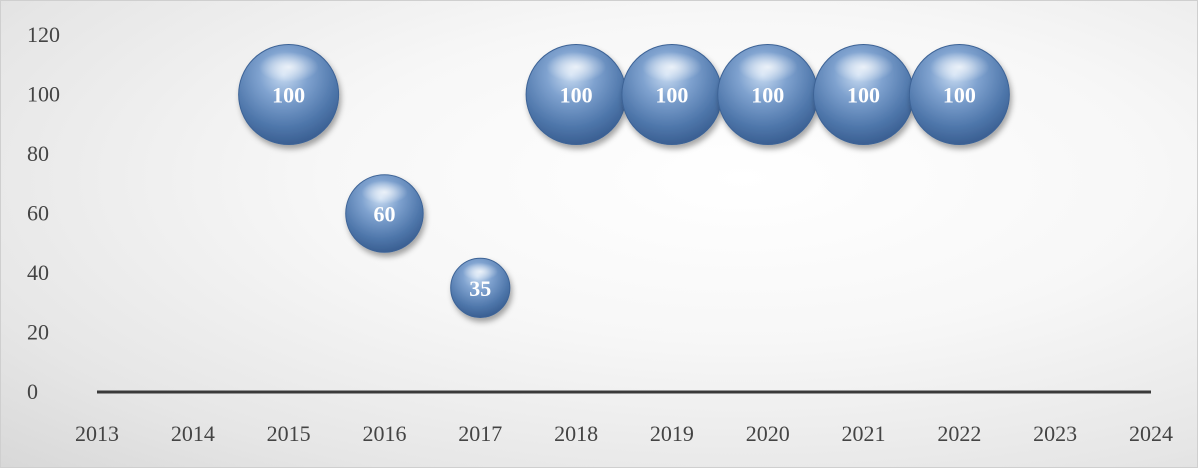  What do you see at coordinates (43, 34) in the screenshot?
I see `y-tick-label: 120` at bounding box center [43, 34].